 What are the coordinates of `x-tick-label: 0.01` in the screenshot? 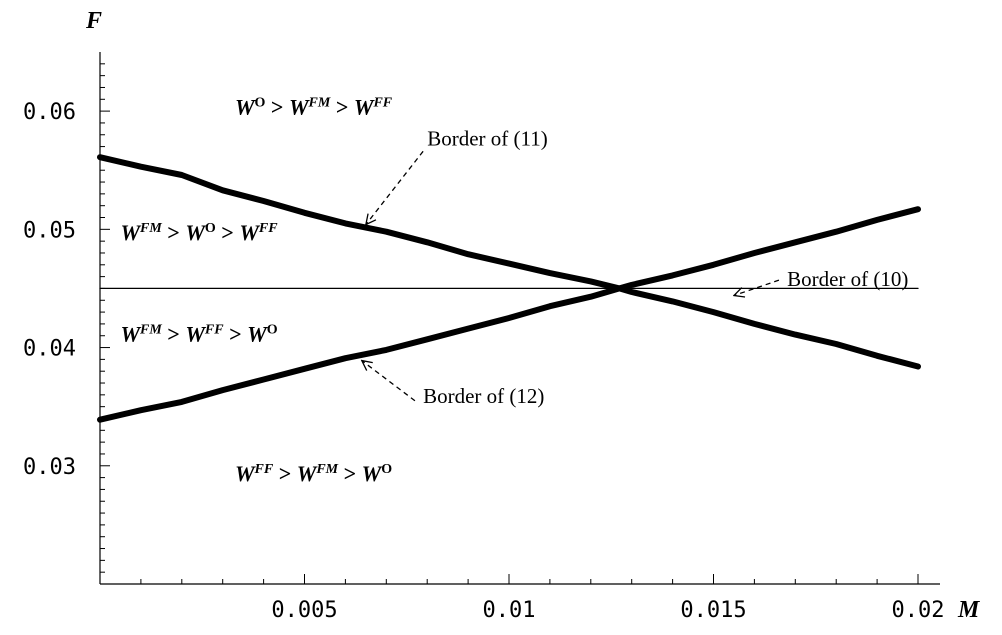 It's located at (509, 610).